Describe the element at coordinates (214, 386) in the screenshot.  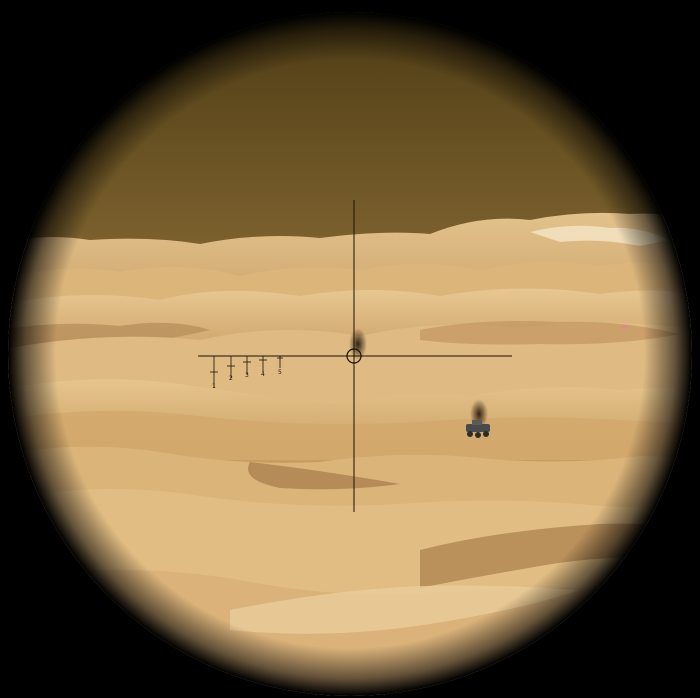
I see `range-label-1: 1` at that location.